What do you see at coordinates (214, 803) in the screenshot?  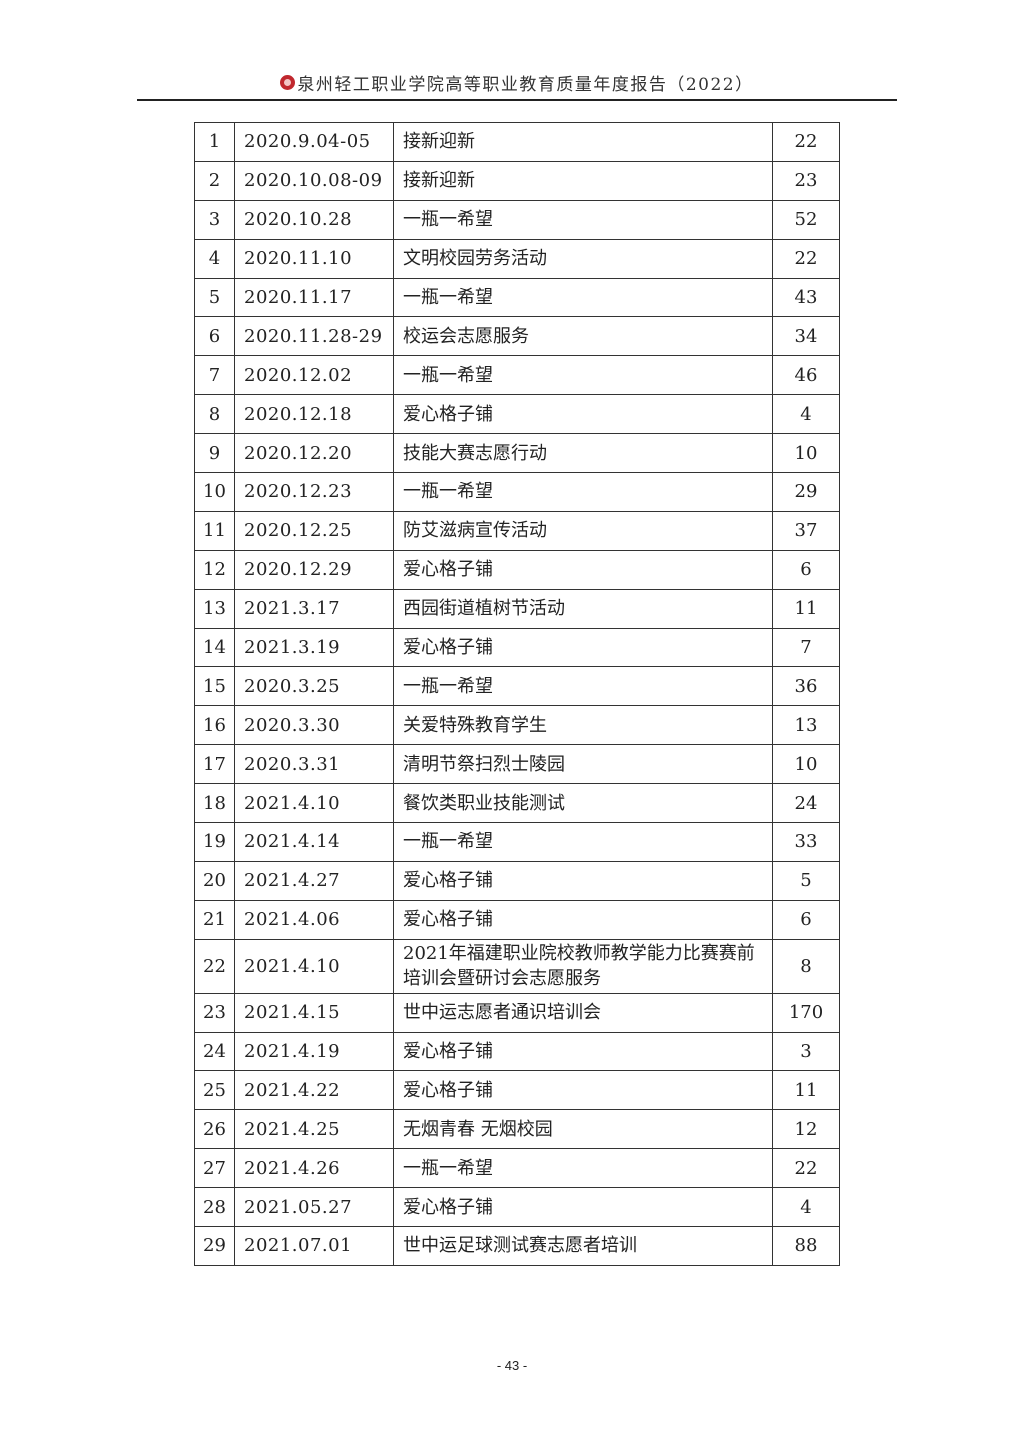 I see `row-number: 18` at bounding box center [214, 803].